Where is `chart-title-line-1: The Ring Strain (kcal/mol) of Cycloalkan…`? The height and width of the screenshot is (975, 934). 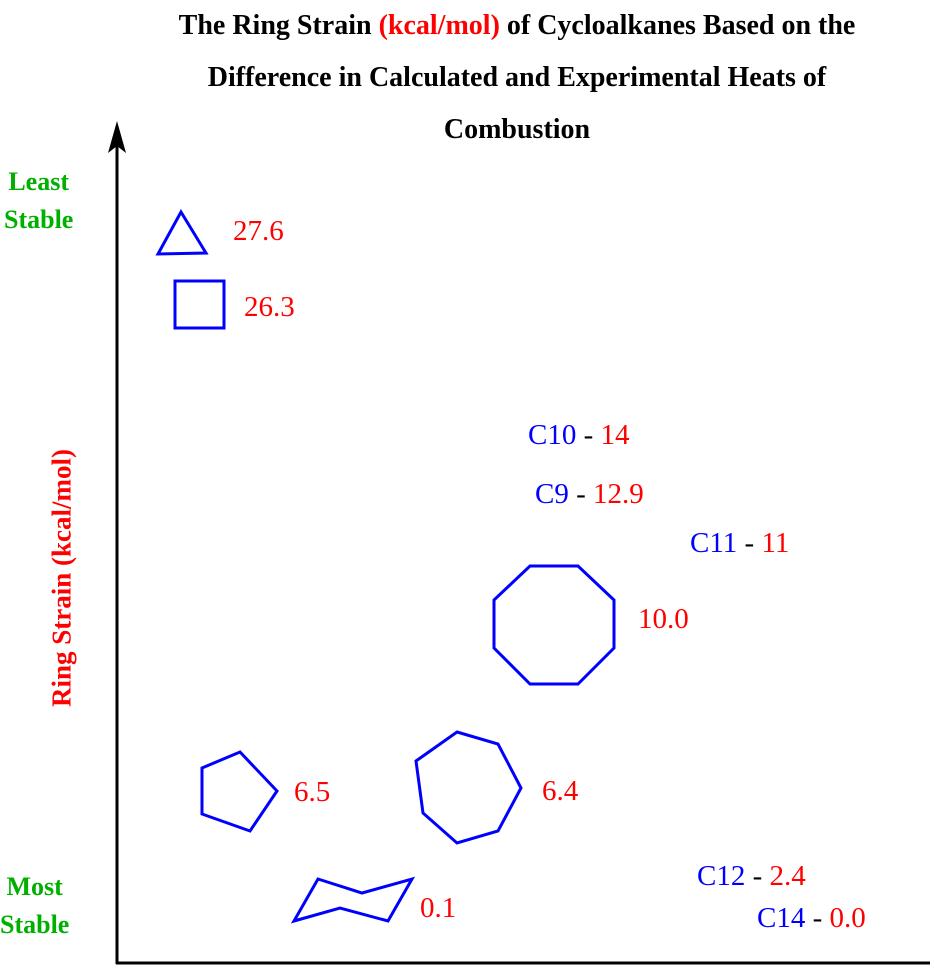
chart-title-line-1: The Ring Strain (kcal/mol) of Cycloalkan… is located at coordinates (517, 26).